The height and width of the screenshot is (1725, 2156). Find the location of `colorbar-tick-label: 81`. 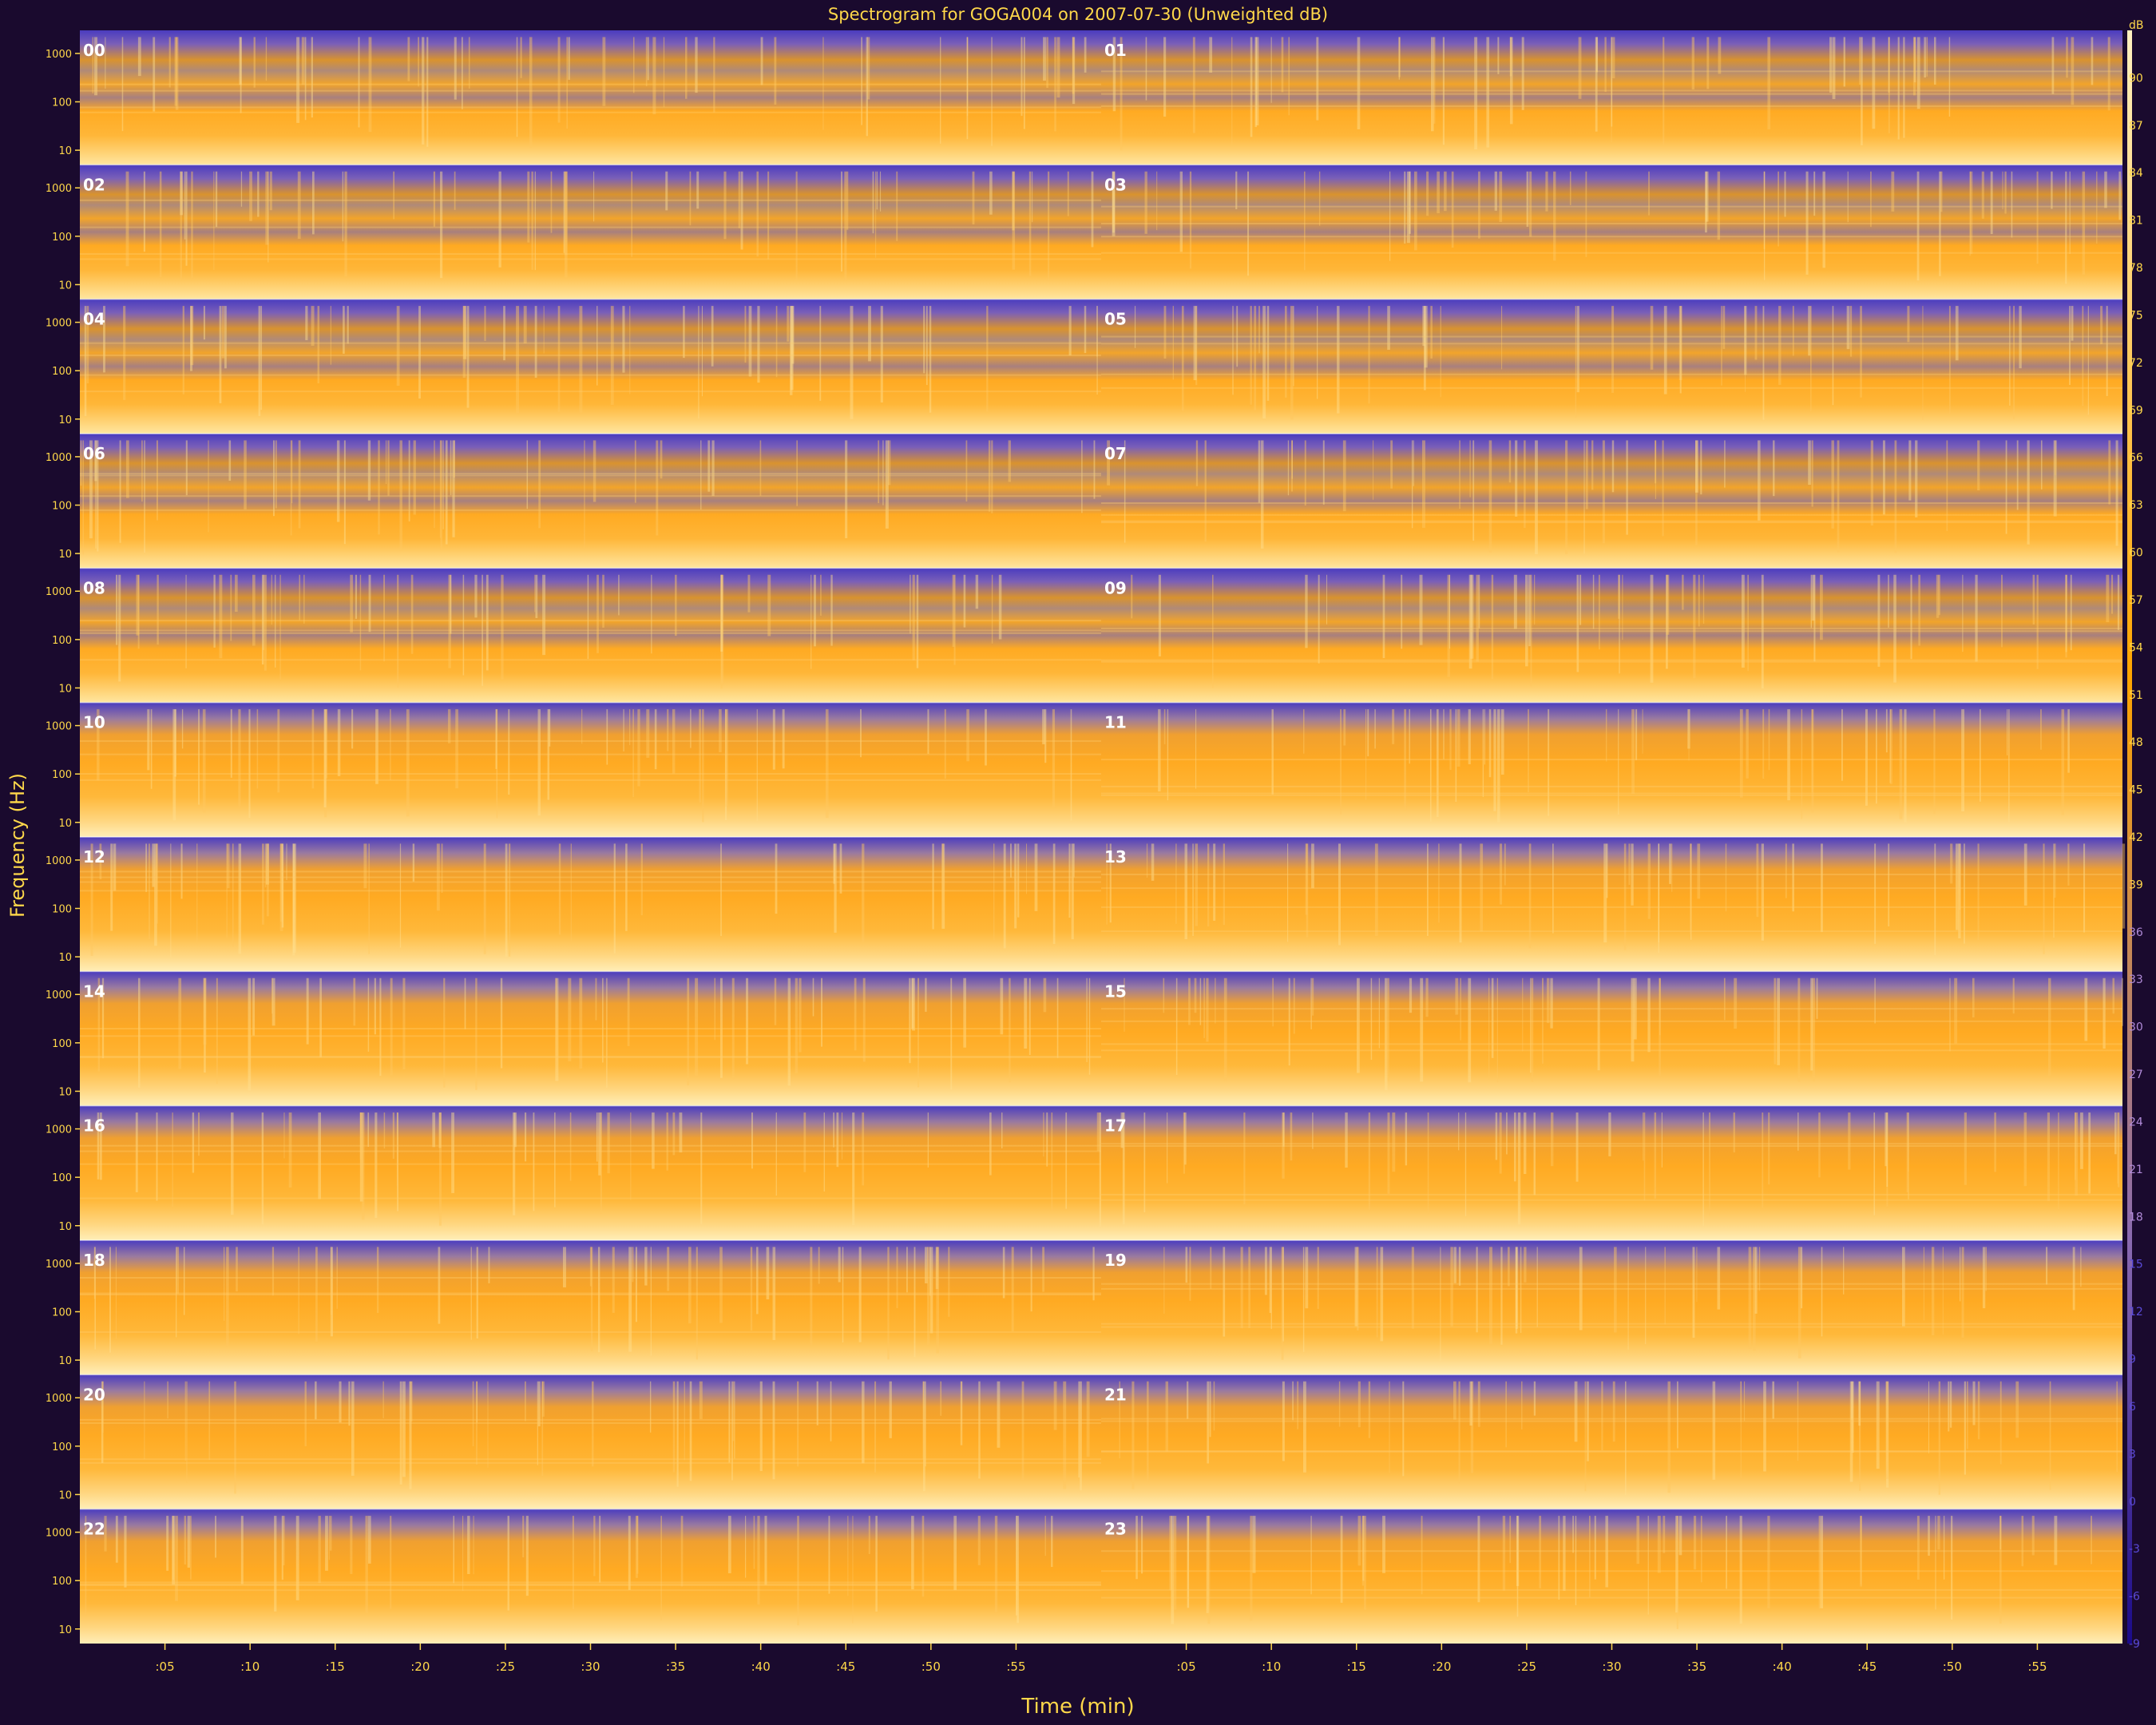

colorbar-tick-label: 81 is located at coordinates (2136, 222).